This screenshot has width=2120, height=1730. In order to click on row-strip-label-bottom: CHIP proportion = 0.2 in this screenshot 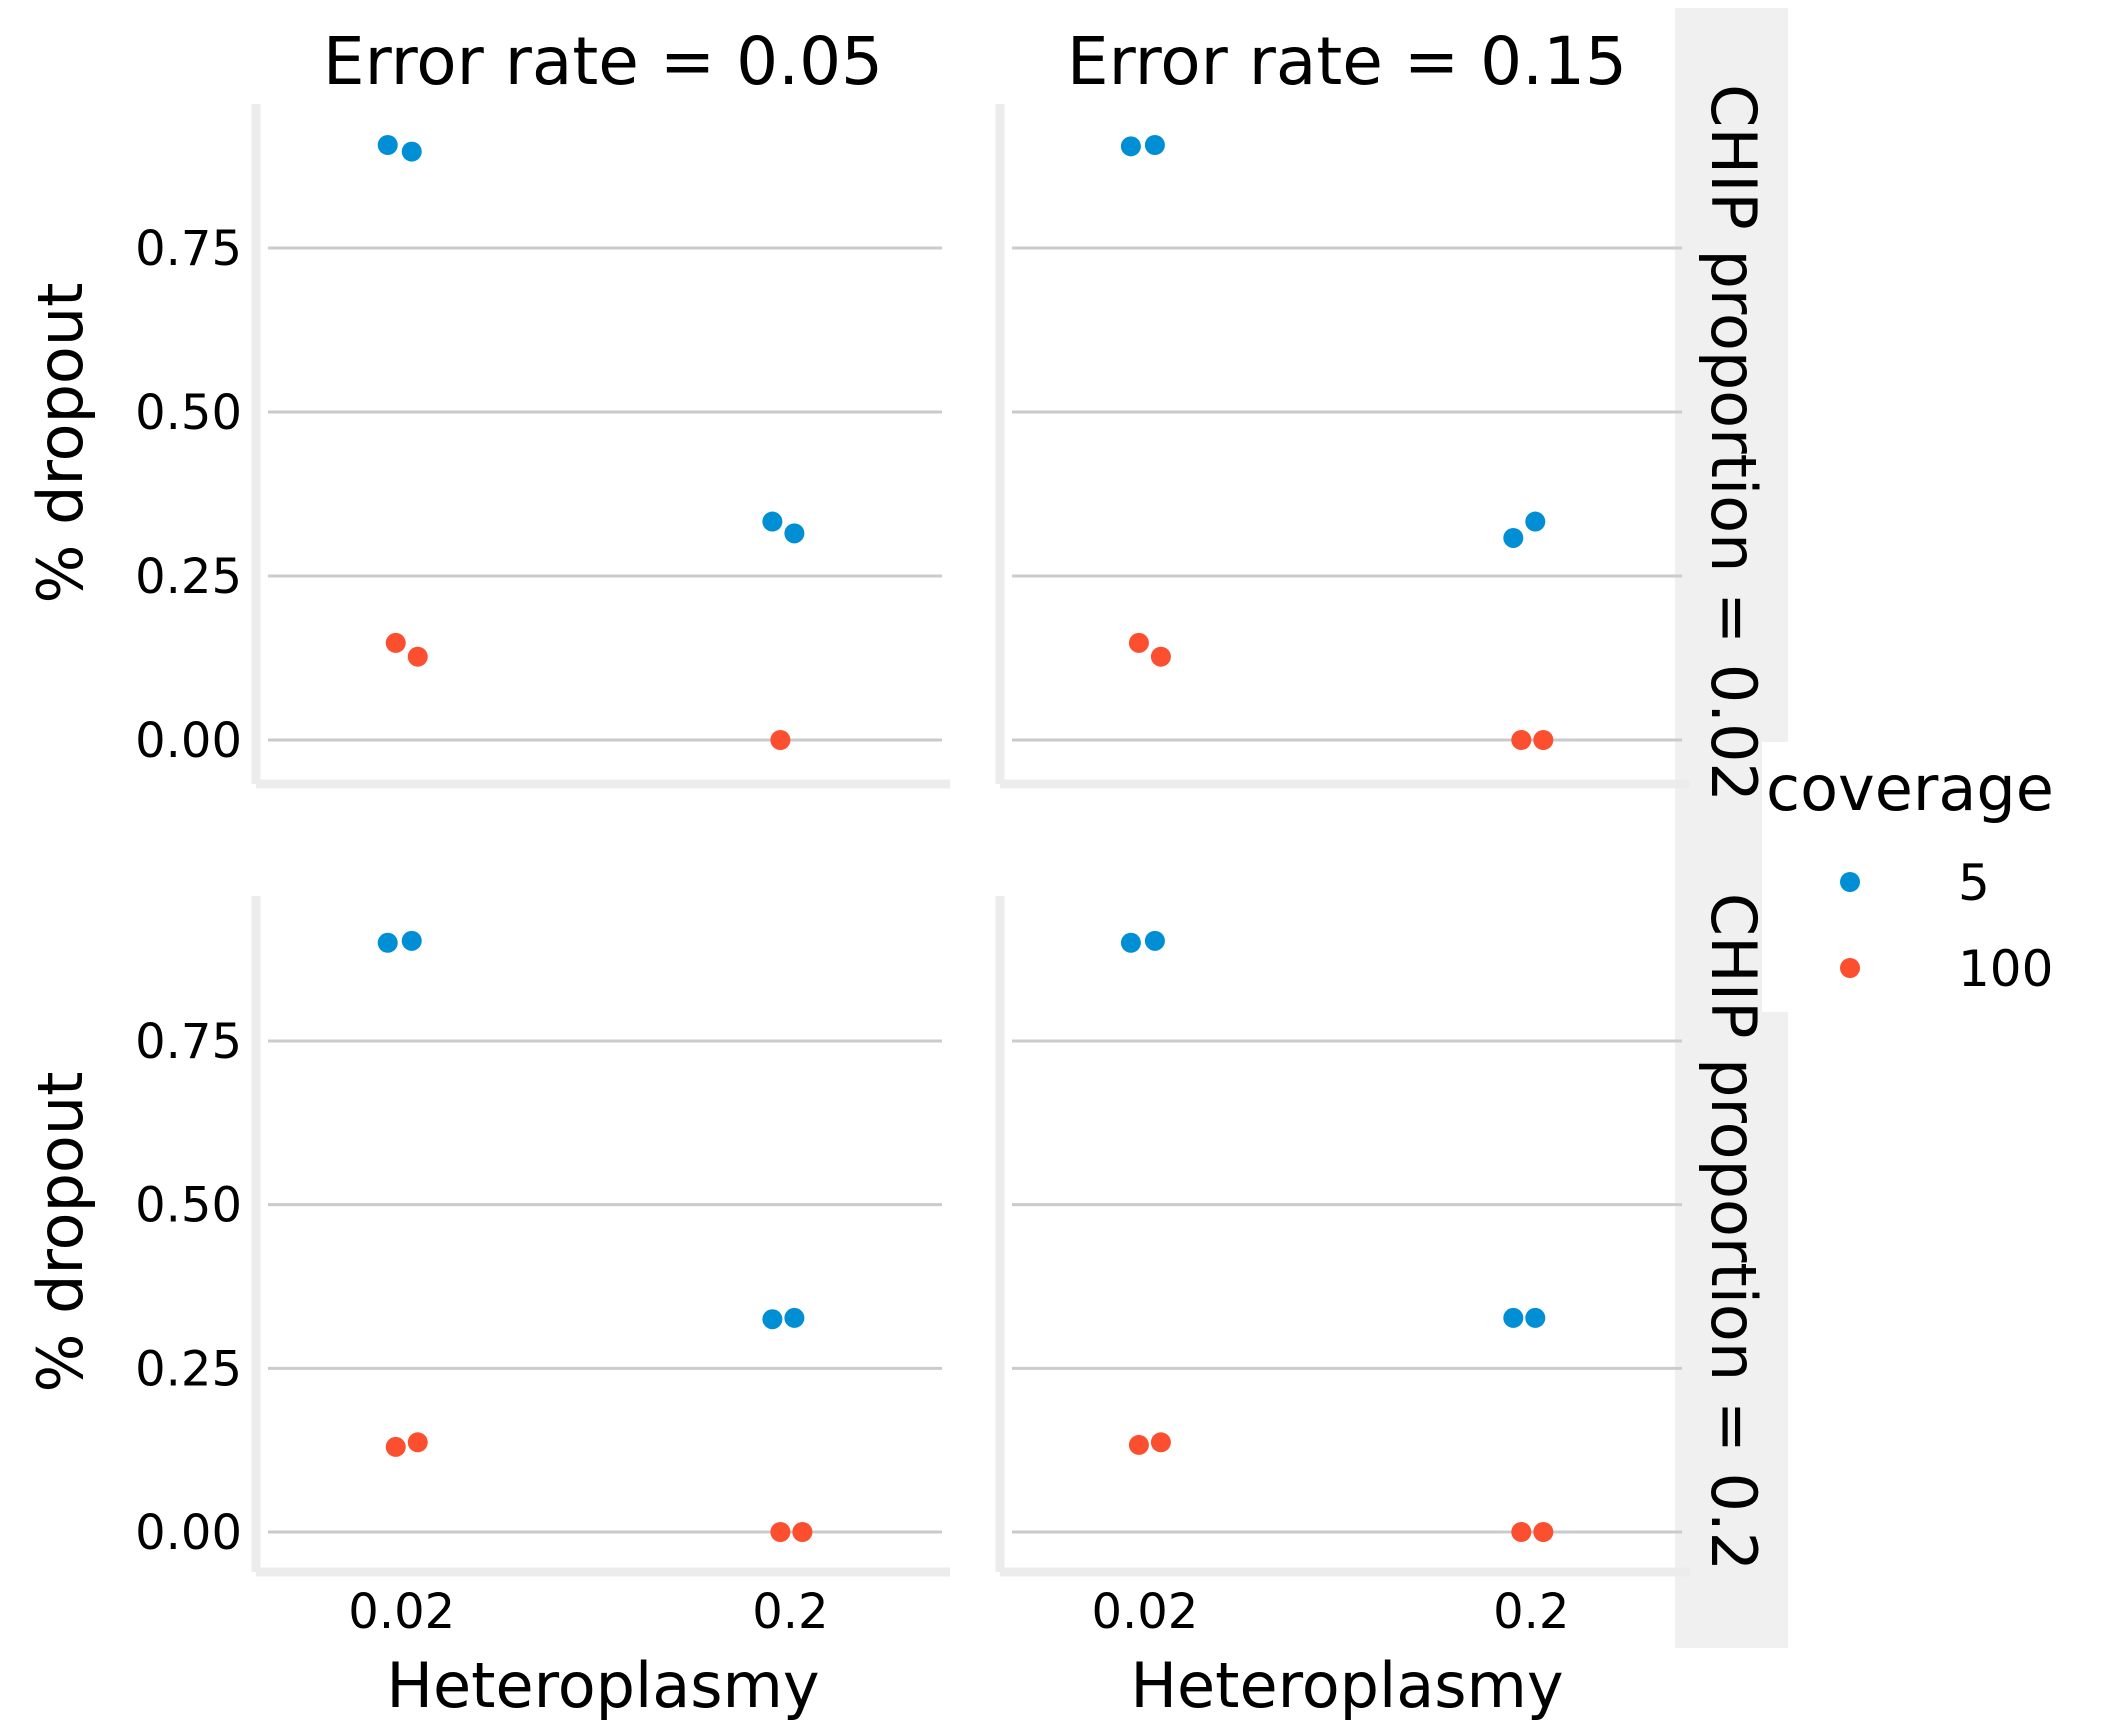, I will do `click(1733, 1232)`.